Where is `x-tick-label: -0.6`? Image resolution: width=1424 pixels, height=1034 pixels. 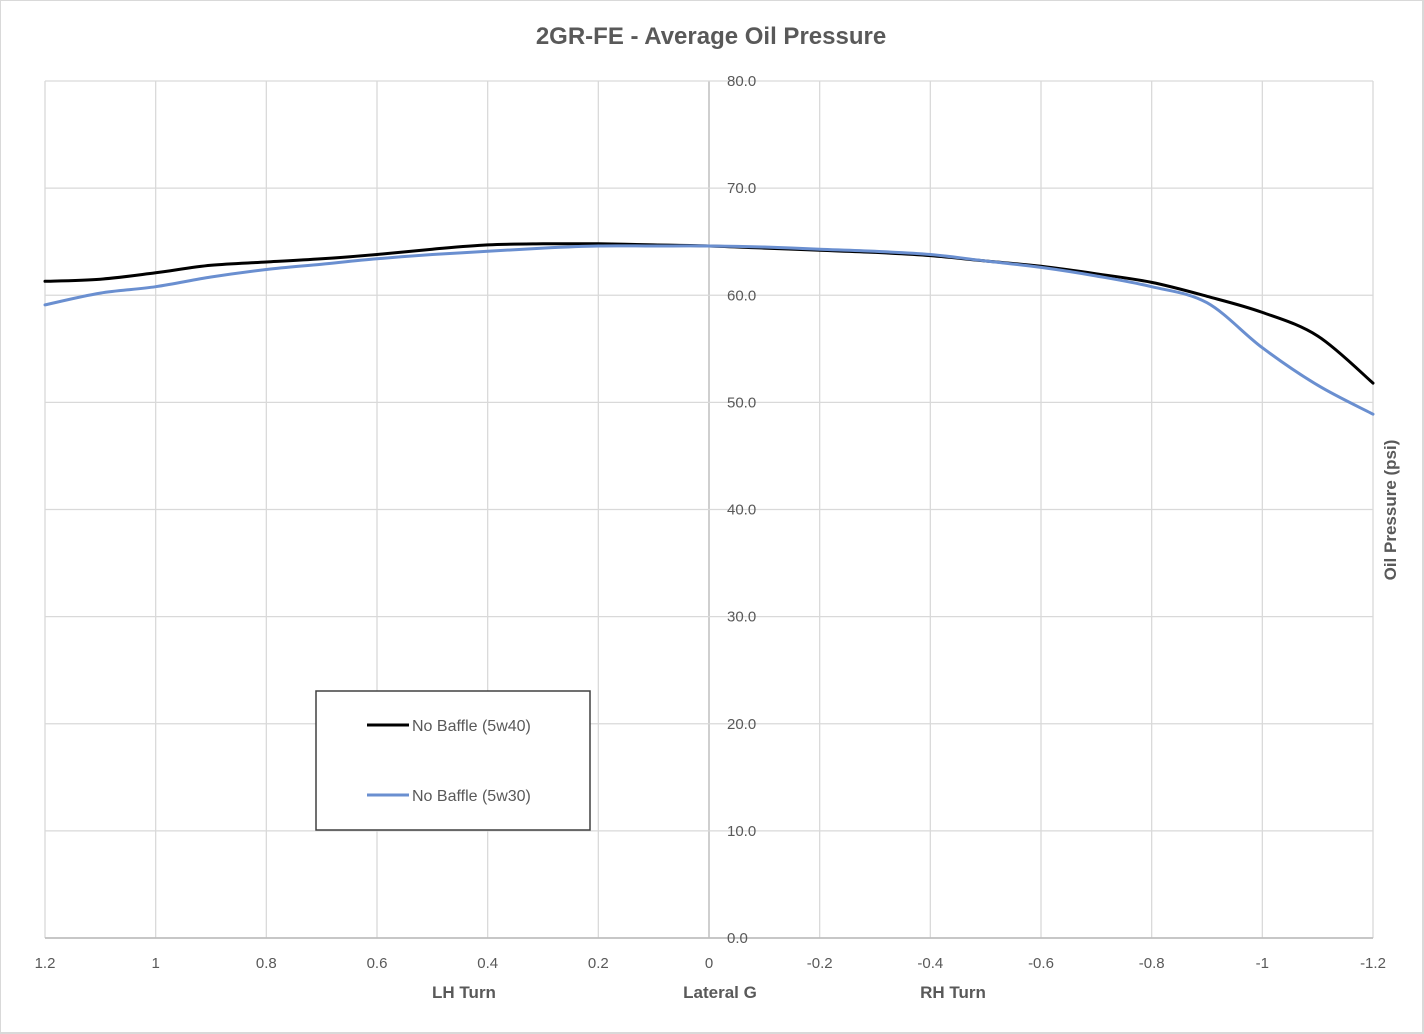
x-tick-label: -0.6 is located at coordinates (1041, 963).